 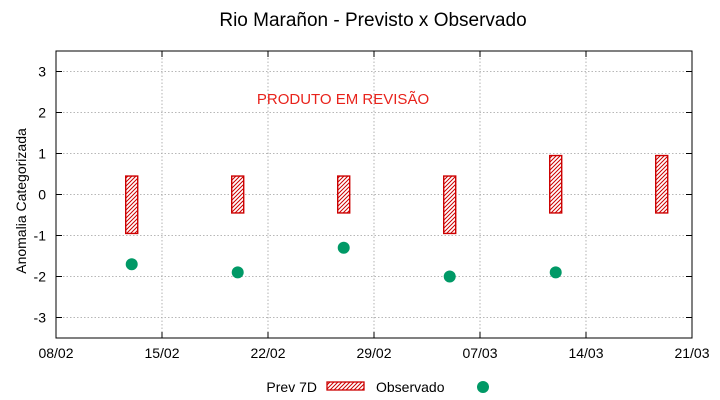 I want to click on x-tick-label: 08/02, so click(x=55, y=353).